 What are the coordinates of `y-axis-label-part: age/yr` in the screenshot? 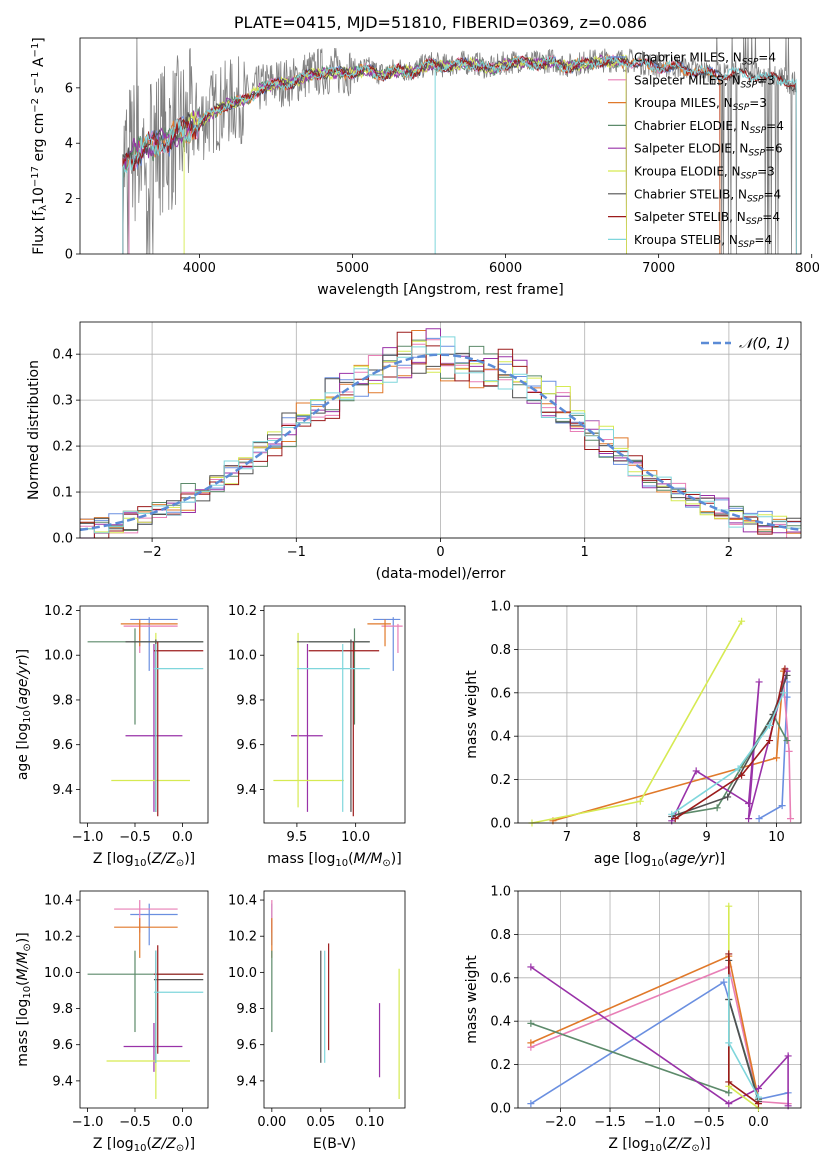 It's located at (23, 682).